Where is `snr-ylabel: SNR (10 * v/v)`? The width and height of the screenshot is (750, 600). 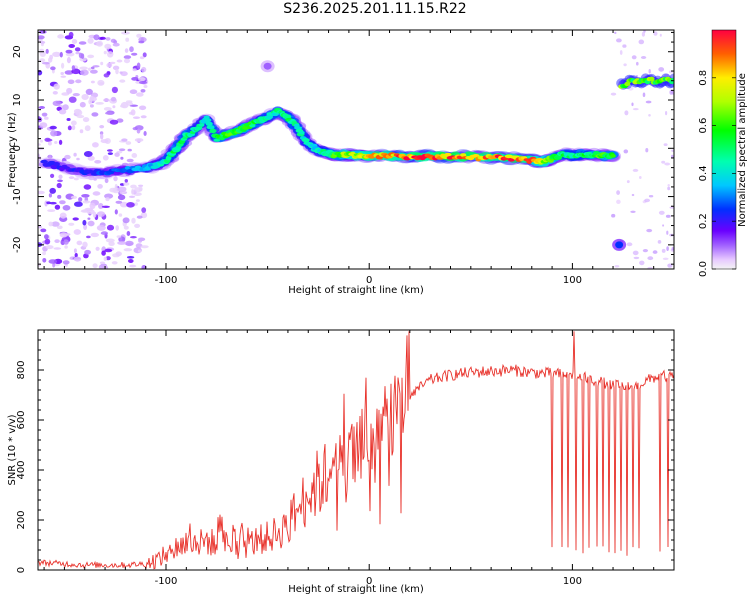 snr-ylabel: SNR (10 * v/v) is located at coordinates (12, 449).